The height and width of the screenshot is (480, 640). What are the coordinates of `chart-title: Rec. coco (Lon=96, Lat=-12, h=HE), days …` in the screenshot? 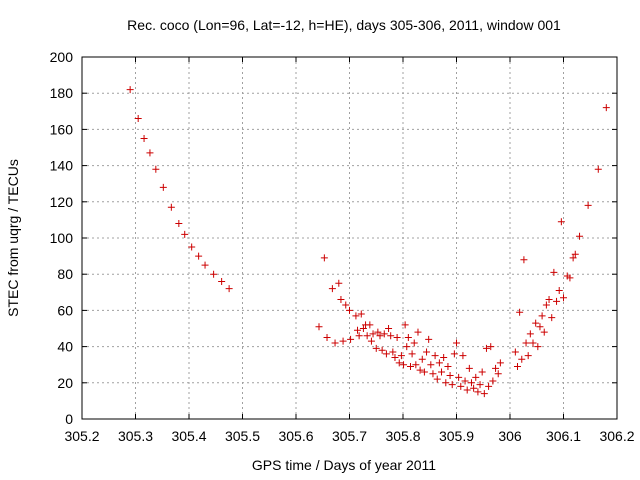 It's located at (344, 25).